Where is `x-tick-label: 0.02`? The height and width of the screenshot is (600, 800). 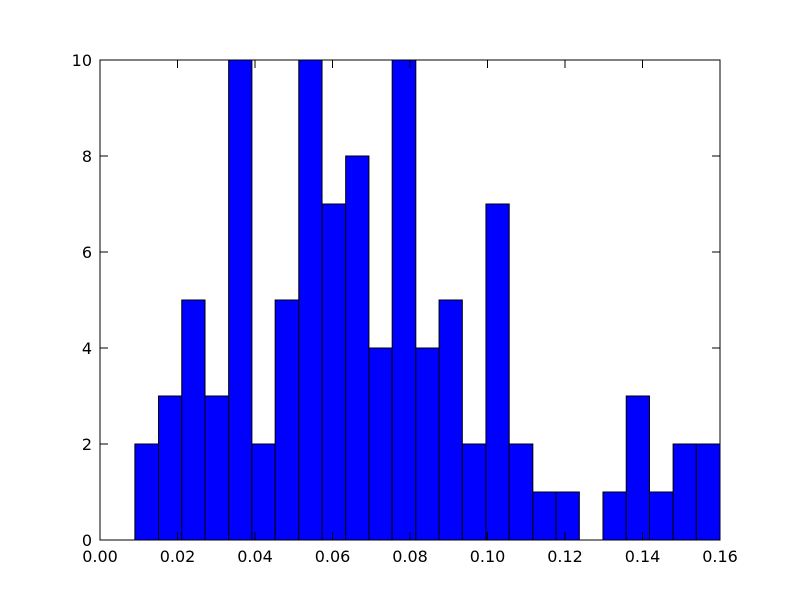 x-tick-label: 0.02 is located at coordinates (178, 556).